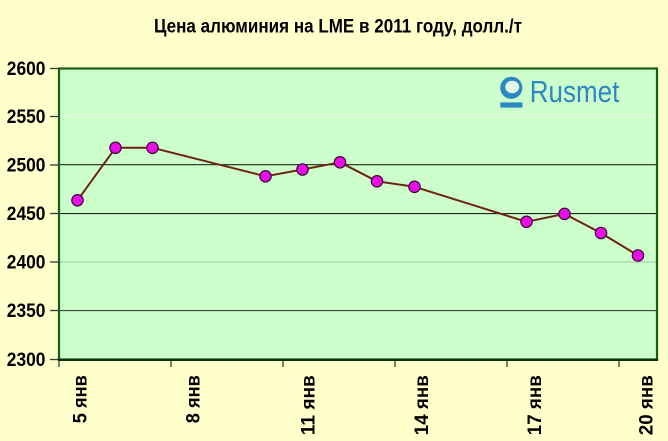 The image size is (668, 441). I want to click on svg-text: 2550, so click(26, 117).